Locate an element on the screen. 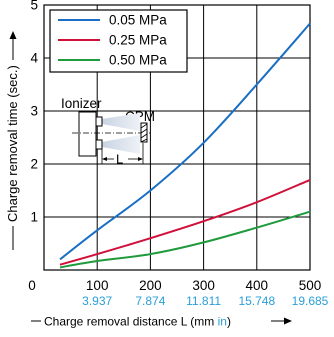  dim-arrow-right is located at coordinates (140, 159).